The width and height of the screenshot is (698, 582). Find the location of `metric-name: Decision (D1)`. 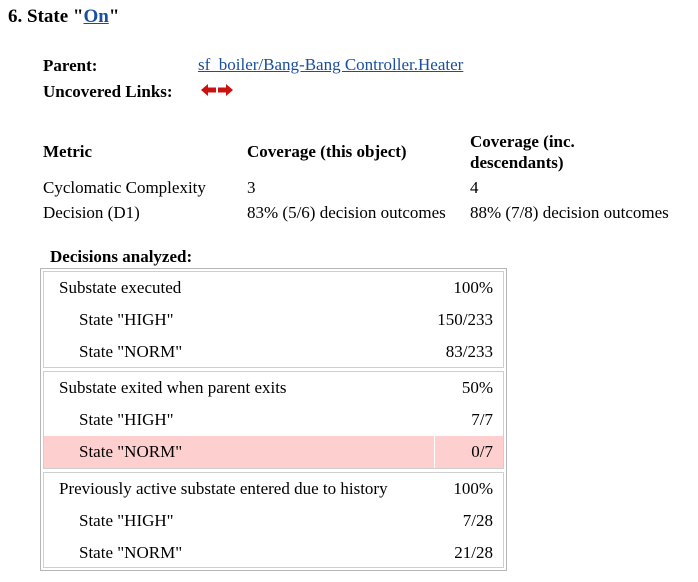

metric-name: Decision (D1) is located at coordinates (91, 212).